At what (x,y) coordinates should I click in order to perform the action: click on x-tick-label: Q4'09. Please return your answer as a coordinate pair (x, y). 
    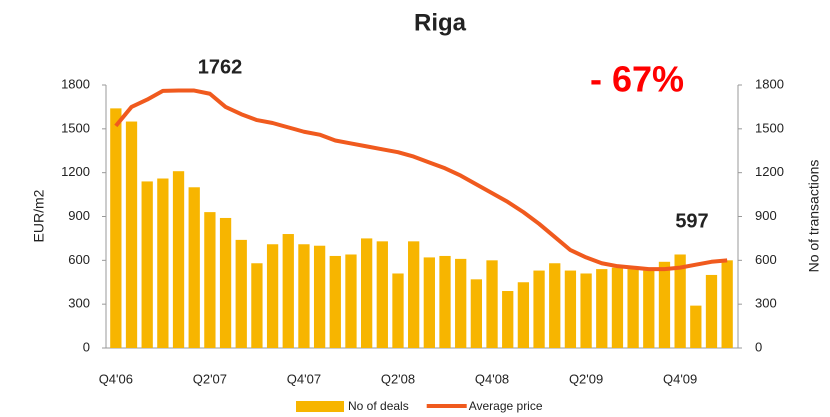
    Looking at the image, I should click on (680, 378).